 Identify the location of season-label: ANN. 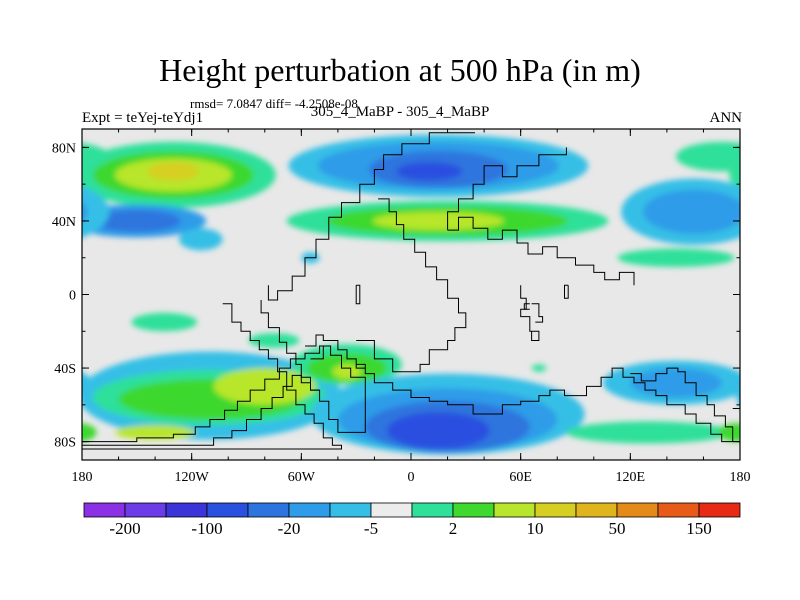
(726, 118).